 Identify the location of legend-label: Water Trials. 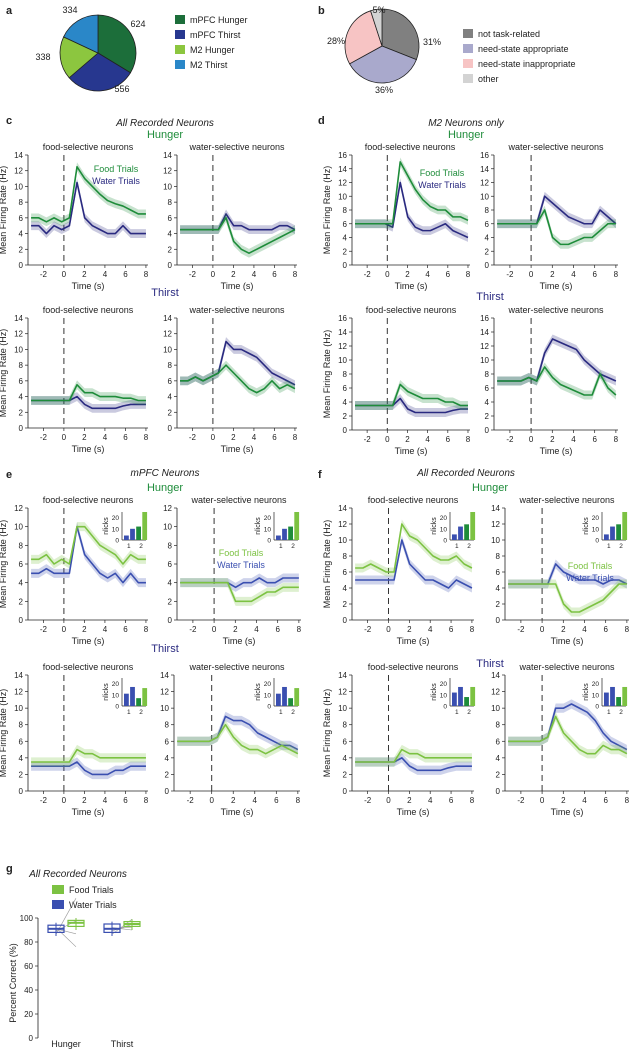
(93, 905).